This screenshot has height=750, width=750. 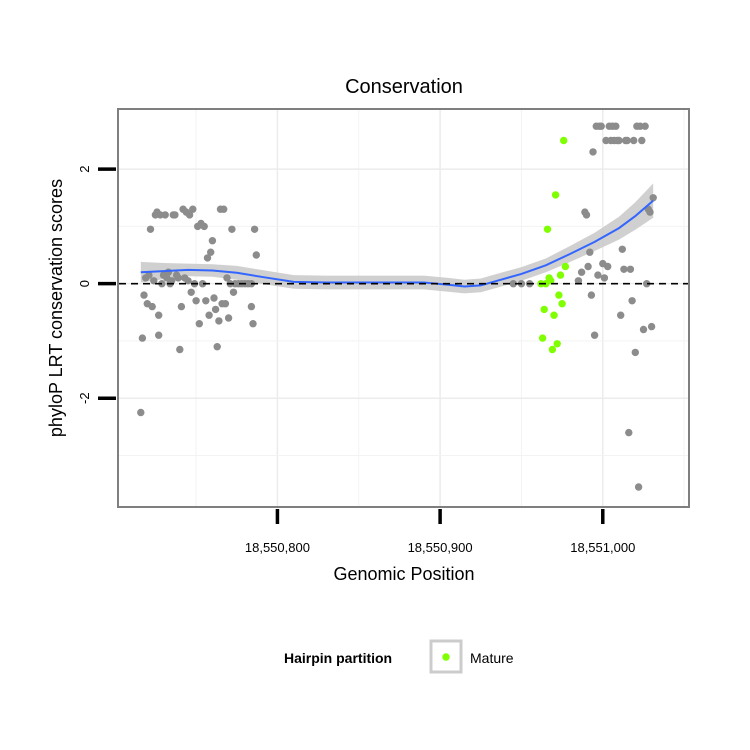 I want to click on x-axis-ticks: 18,550,800 18,550,900 18,551,000, so click(x=440, y=532).